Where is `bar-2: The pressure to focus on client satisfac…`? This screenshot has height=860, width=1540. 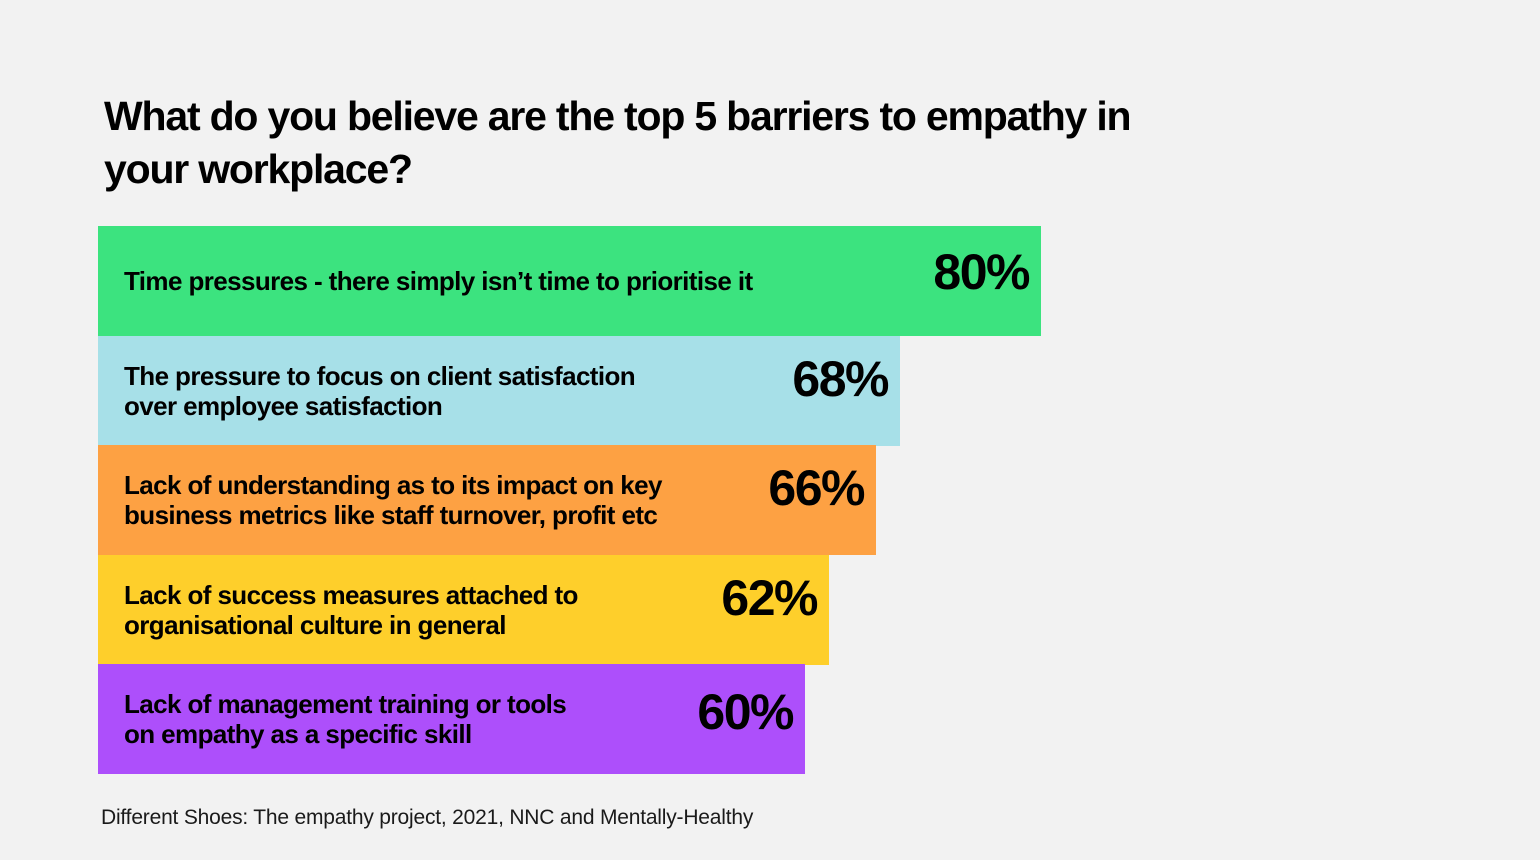
bar-2: The pressure to focus on client satisfac… is located at coordinates (499, 390).